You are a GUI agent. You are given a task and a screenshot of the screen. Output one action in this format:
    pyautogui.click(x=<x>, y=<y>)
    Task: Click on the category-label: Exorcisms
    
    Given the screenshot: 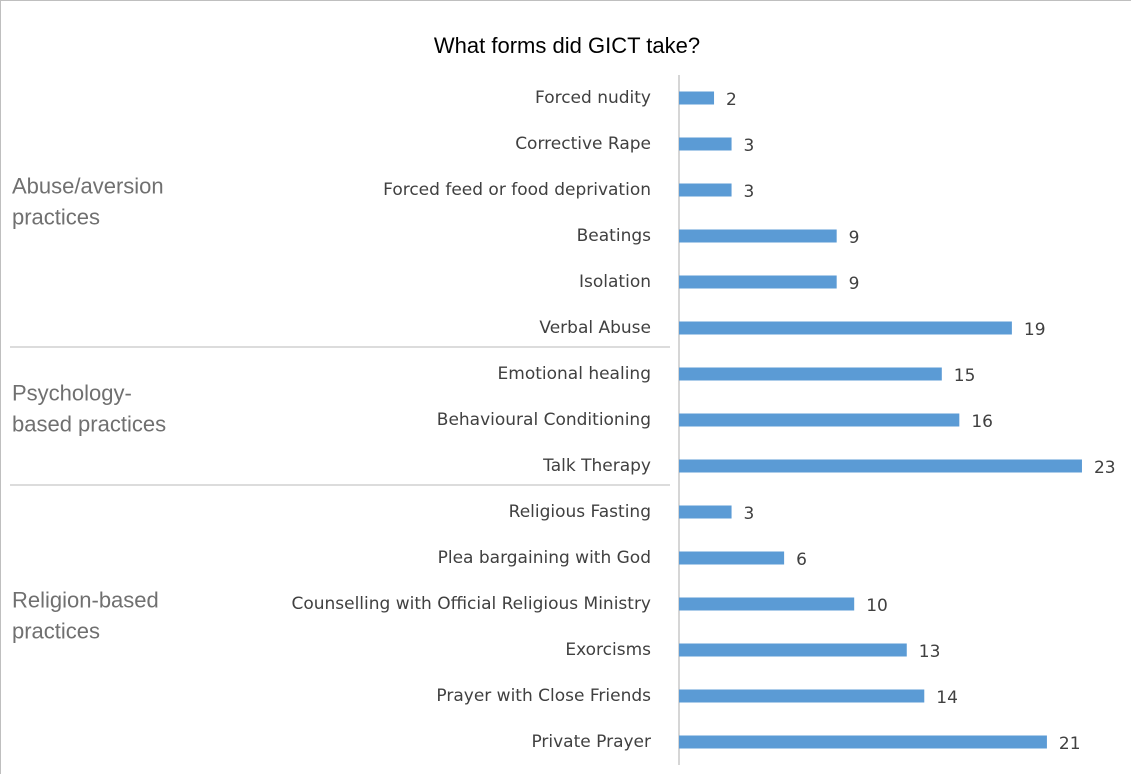 What is the action you would take?
    pyautogui.click(x=608, y=650)
    